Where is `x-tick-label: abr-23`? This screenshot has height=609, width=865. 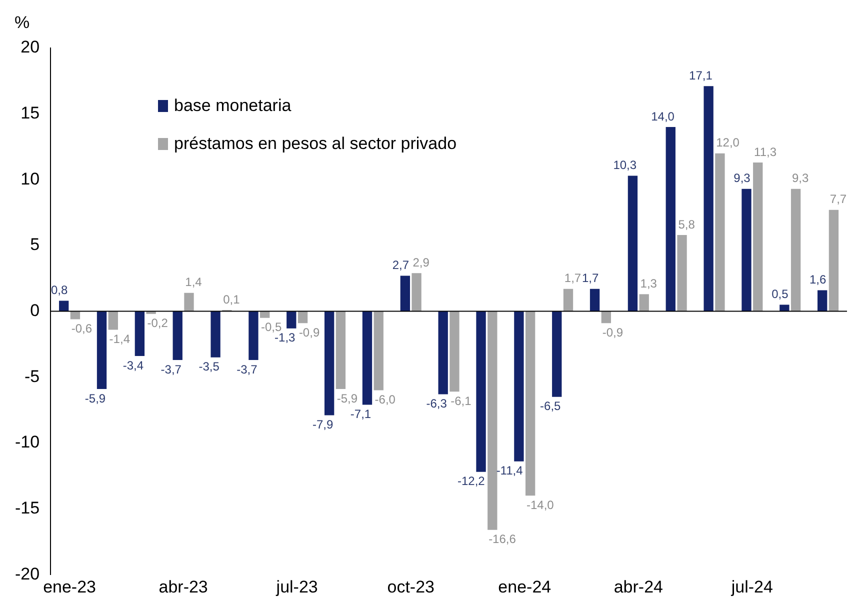
x-tick-label: abr-23 is located at coordinates (183, 586).